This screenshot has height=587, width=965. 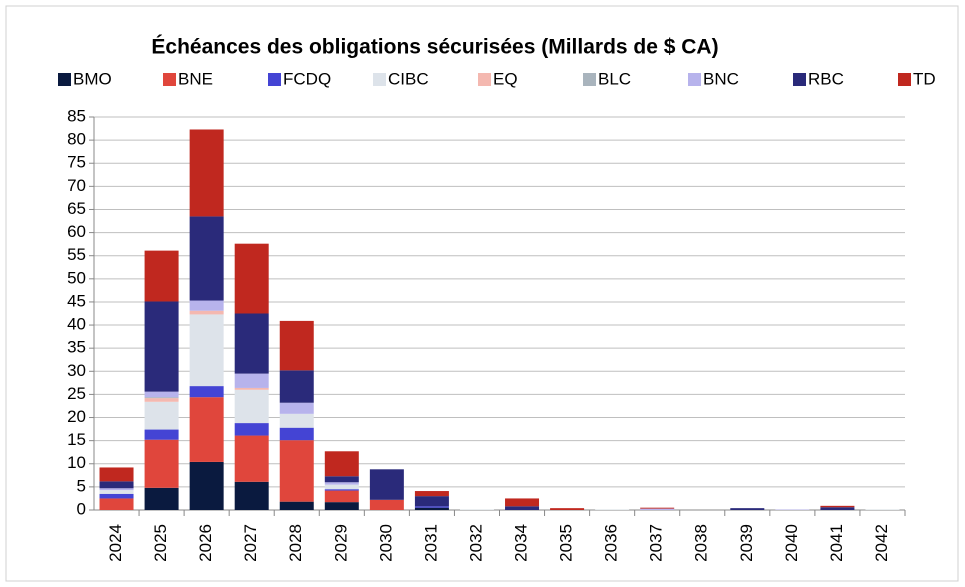 What do you see at coordinates (76, 416) in the screenshot?
I see `y-tick-label: 20` at bounding box center [76, 416].